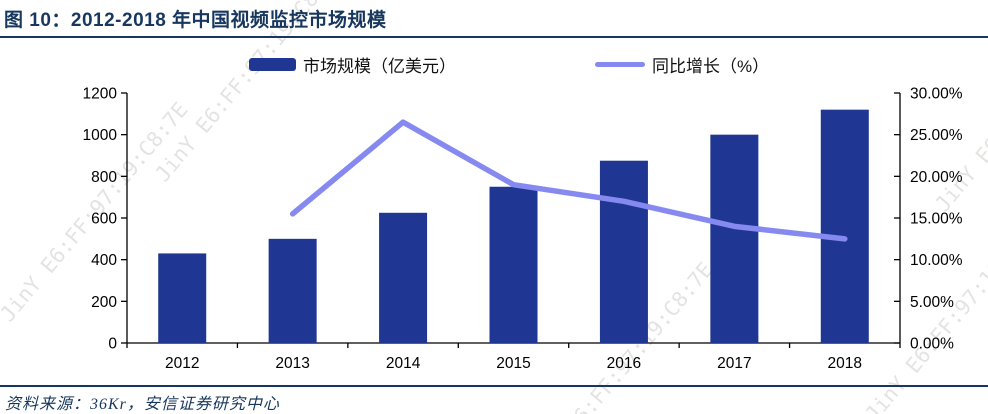 The width and height of the screenshot is (988, 414). Describe the element at coordinates (292, 290) in the screenshot. I see `bar-2013` at that location.